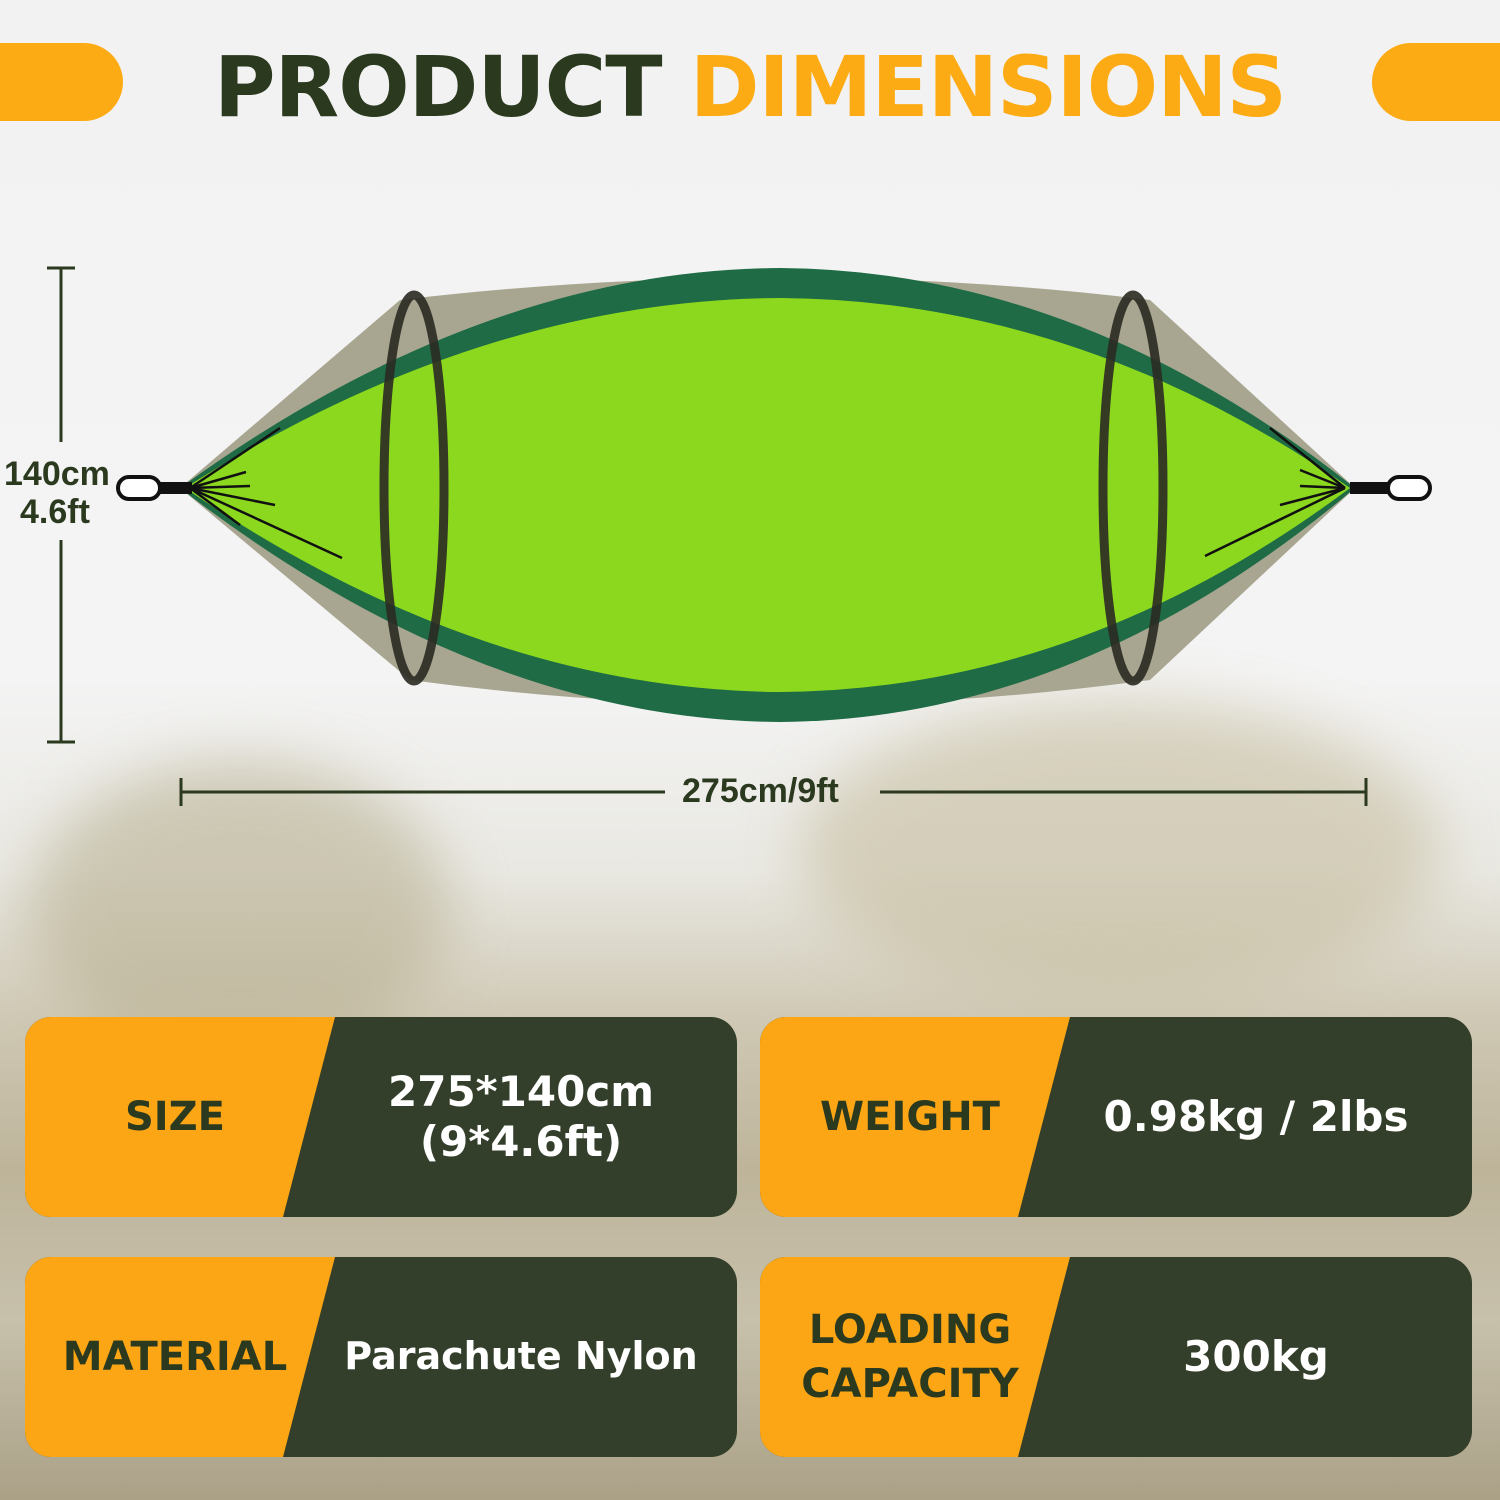 The height and width of the screenshot is (1500, 1500). I want to click on title-part-1: PRODUCT, so click(438, 87).